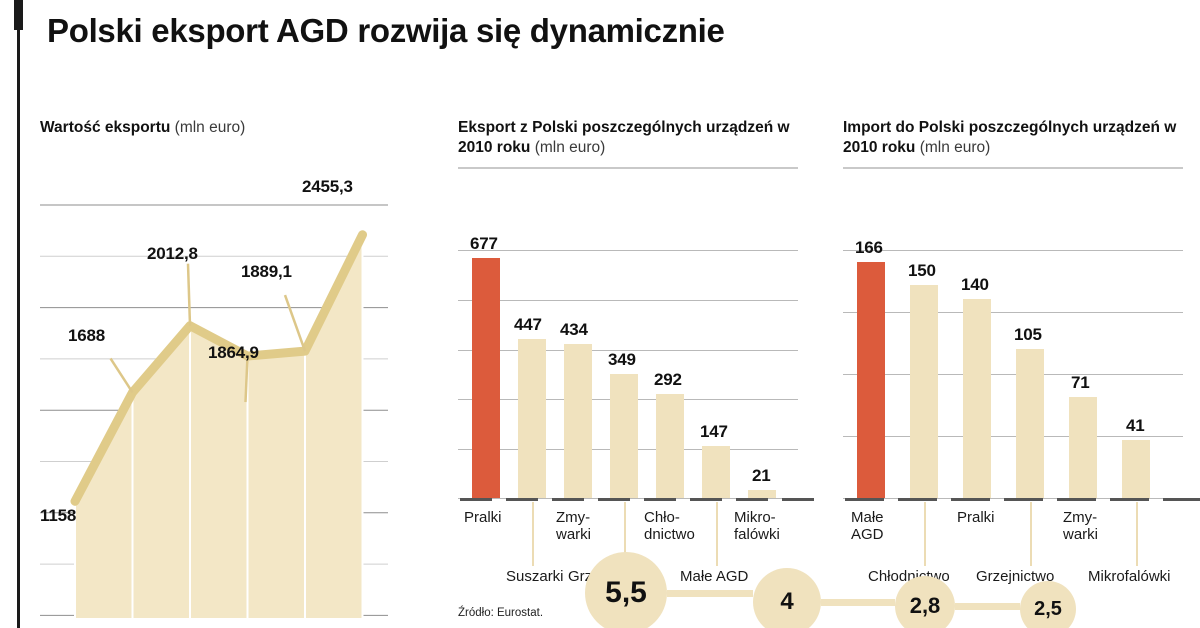 The height and width of the screenshot is (628, 1200). What do you see at coordinates (755, 517) in the screenshot?
I see `category-label-line: Mikro-` at bounding box center [755, 517].